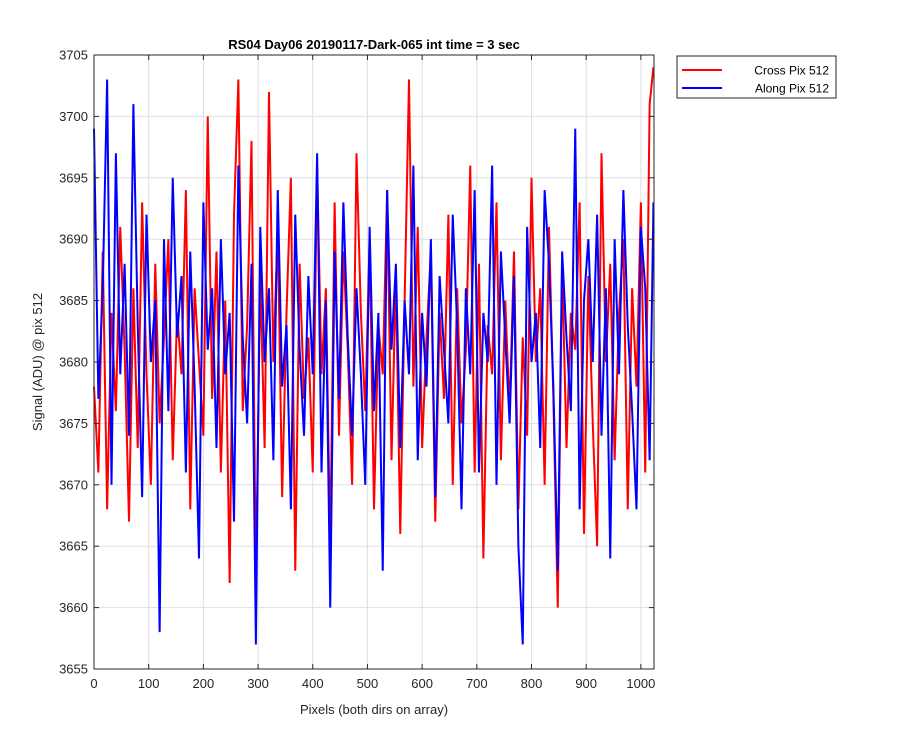  I want to click on y-tick-label: 3685, so click(73, 300).